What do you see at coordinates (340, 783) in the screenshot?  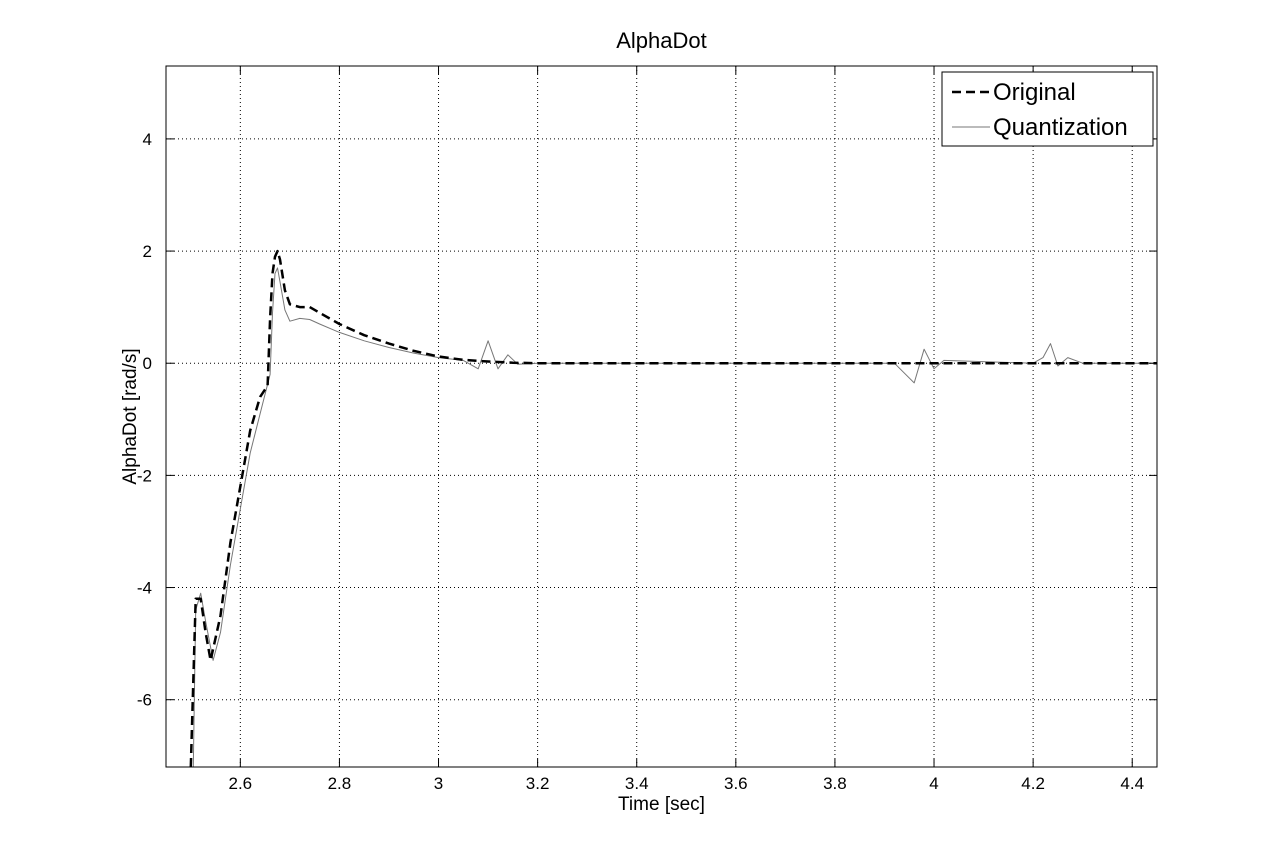 I see `x-tick-label: 2.8` at bounding box center [340, 783].